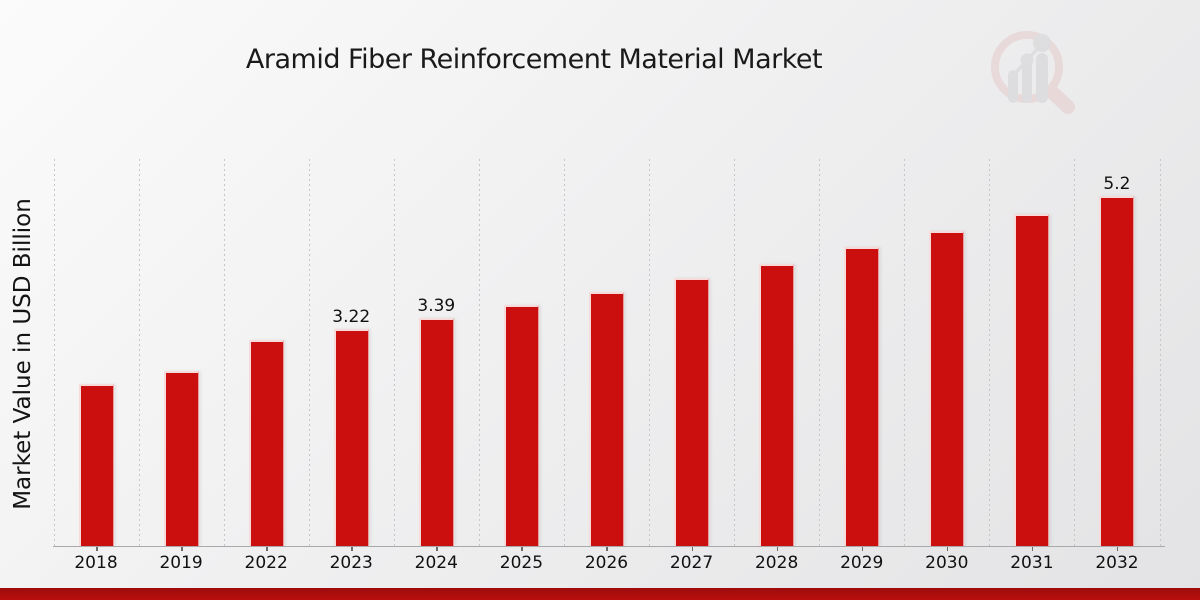  Describe the element at coordinates (436, 305) in the screenshot. I see `bar-value-label: 3.39` at that location.